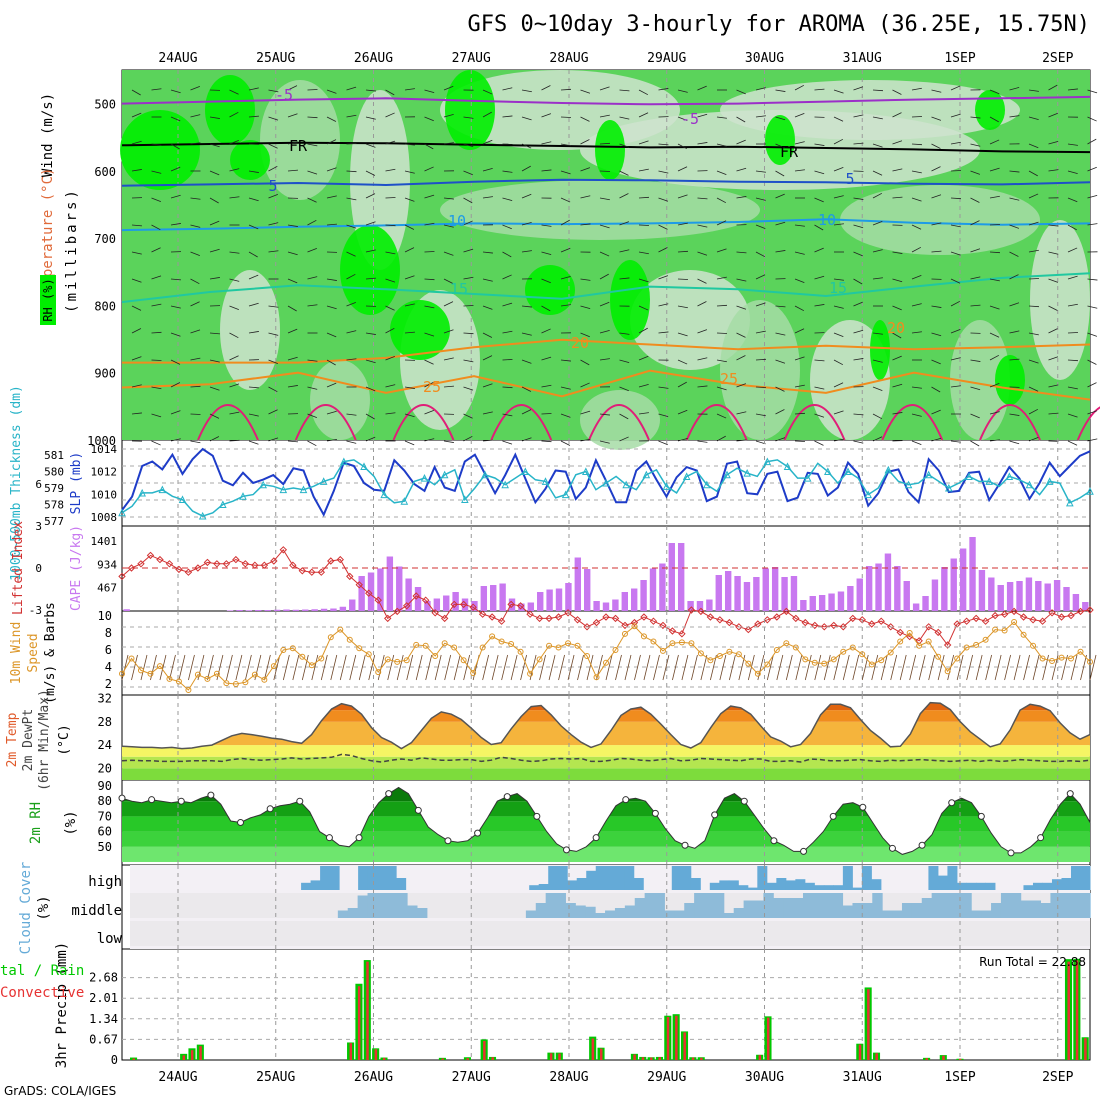  Describe the element at coordinates (370, 270) in the screenshot. I see `rh-high` at that location.